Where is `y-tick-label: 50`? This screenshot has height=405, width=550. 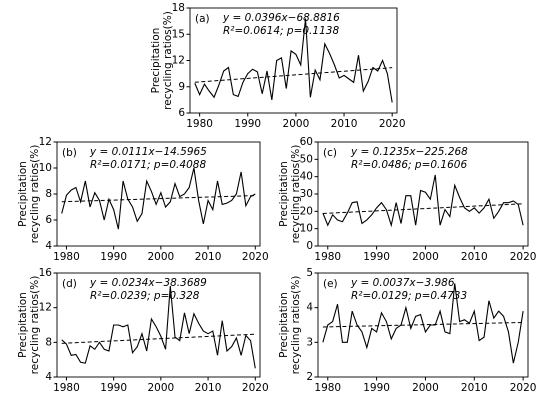 y-tick-label: 50 is located at coordinates (306, 159).